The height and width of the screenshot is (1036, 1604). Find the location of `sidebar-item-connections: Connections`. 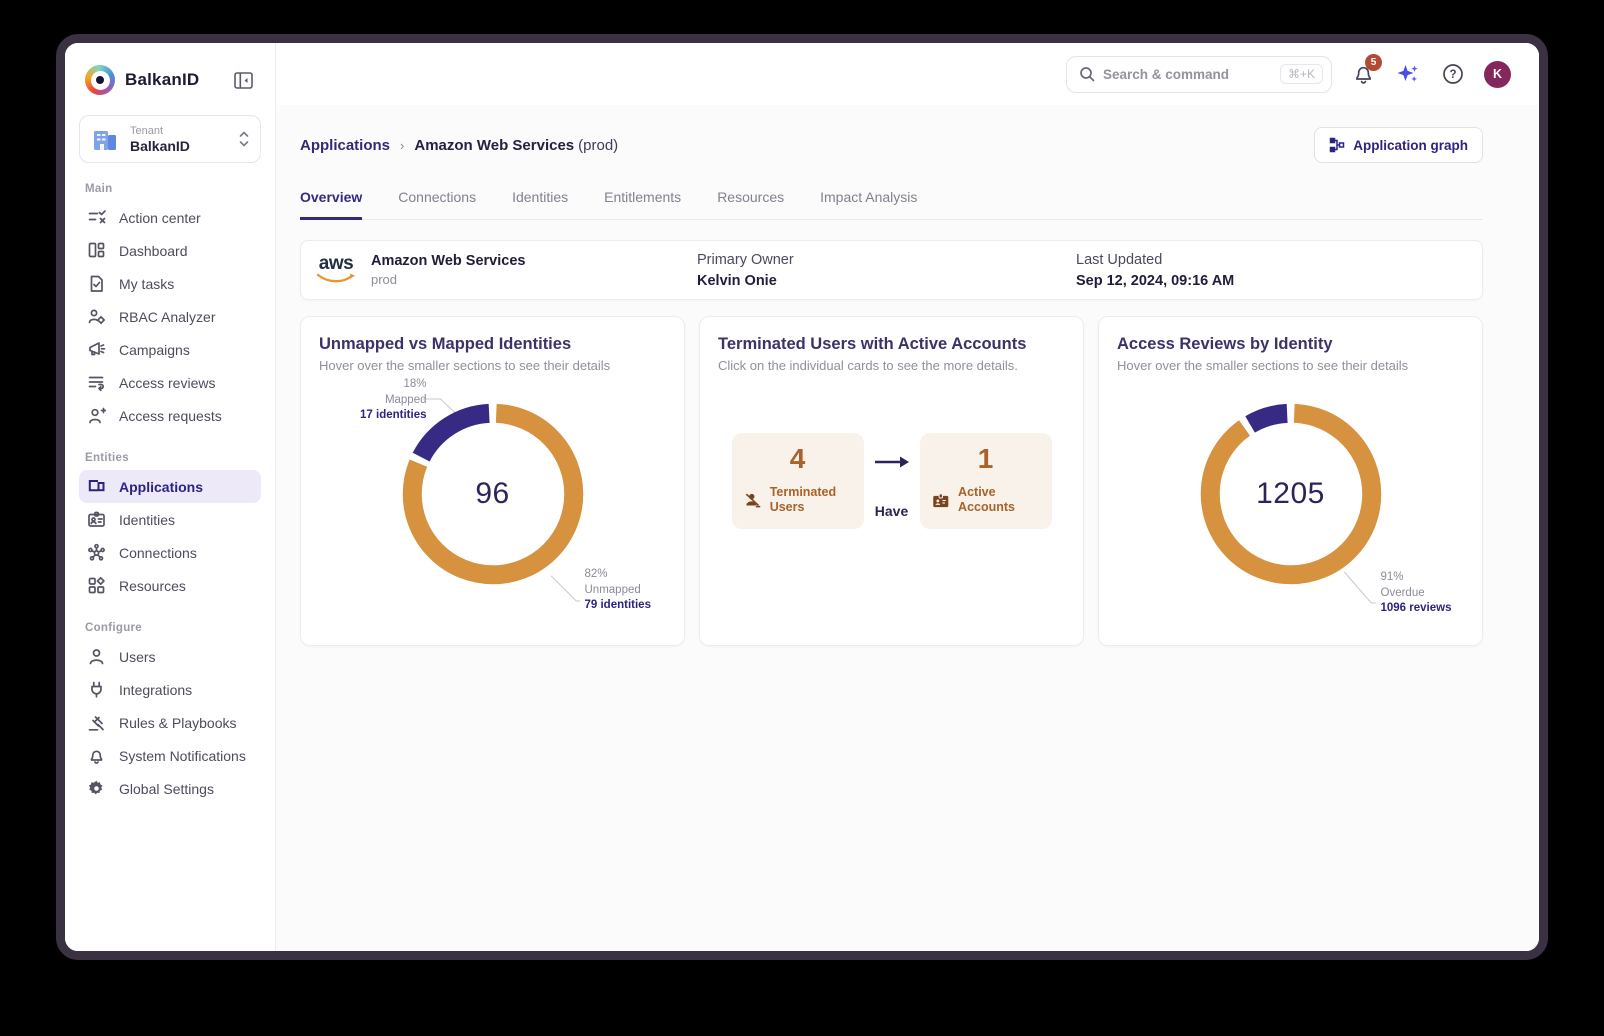

sidebar-item-connections: Connections is located at coordinates (170, 552).